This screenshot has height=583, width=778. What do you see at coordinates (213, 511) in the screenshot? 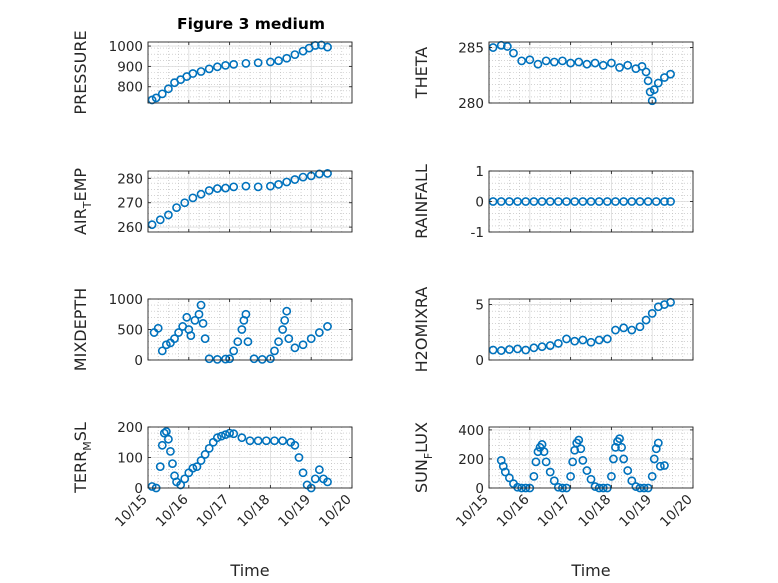
I see `x-tick-label: 10/17` at bounding box center [213, 511].